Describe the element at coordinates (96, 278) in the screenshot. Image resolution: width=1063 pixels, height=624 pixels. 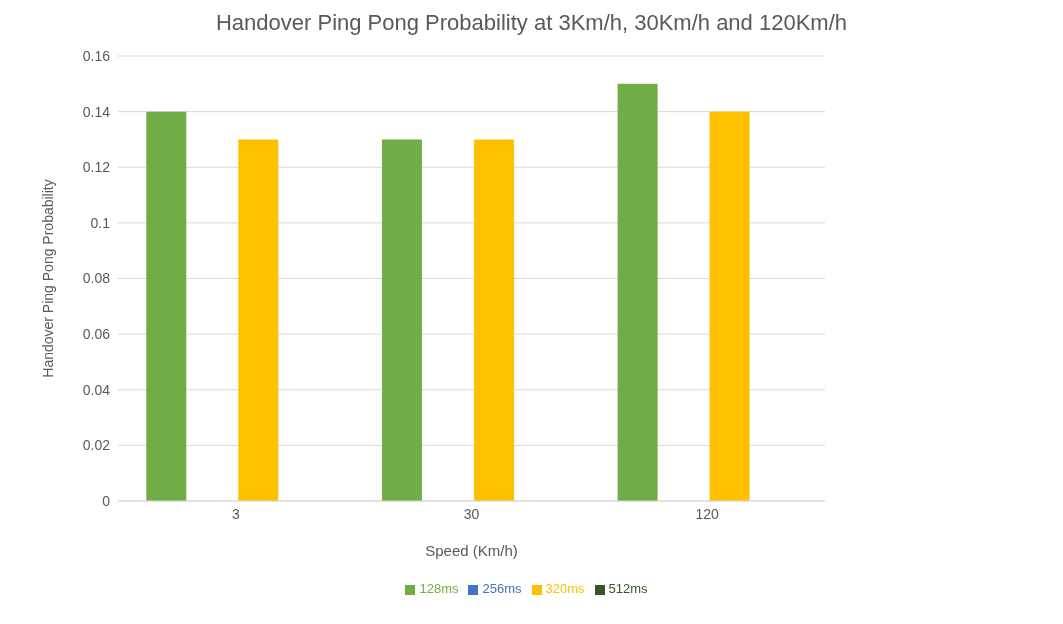
I see `y-tick-label: 0.08` at that location.